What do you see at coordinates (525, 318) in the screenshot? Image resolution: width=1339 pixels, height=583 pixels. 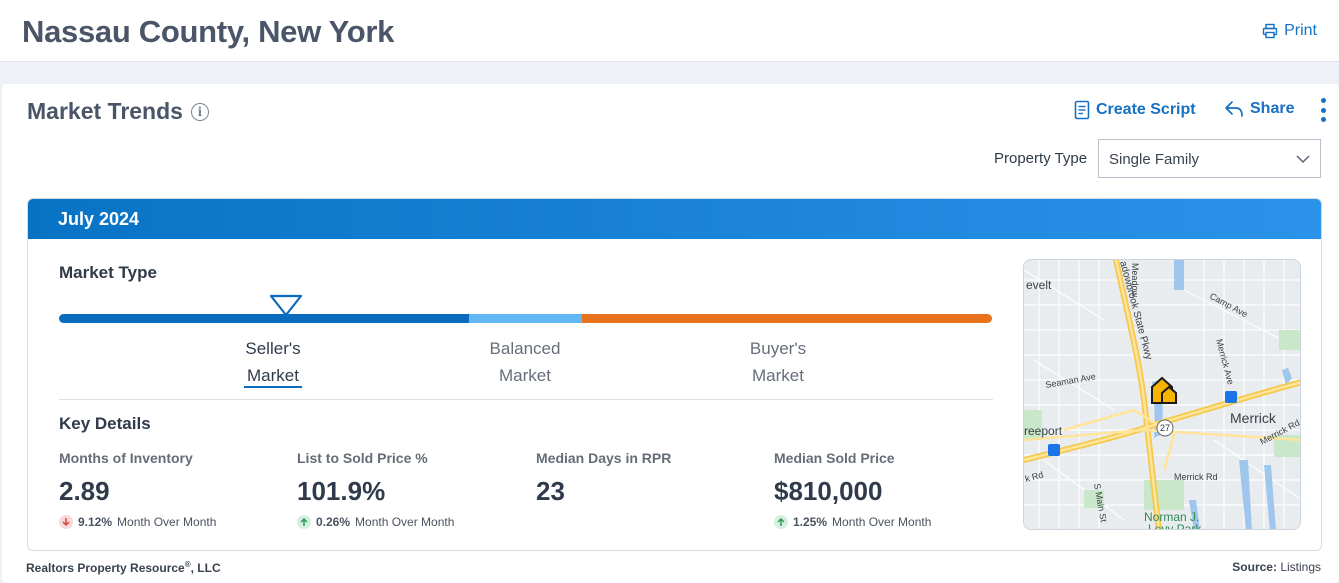 I see `balanced-market-bar` at bounding box center [525, 318].